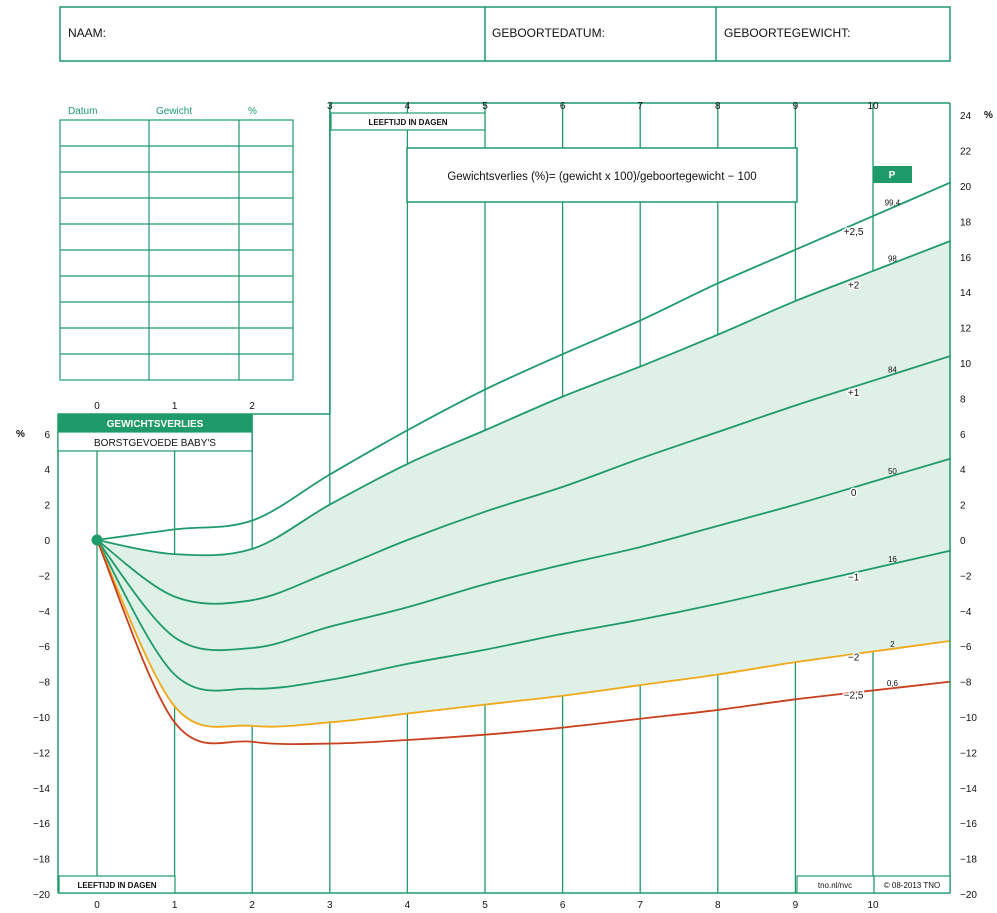 Image resolution: width=997 pixels, height=913 pixels. I want to click on name-label: NAAM:, so click(87, 33).